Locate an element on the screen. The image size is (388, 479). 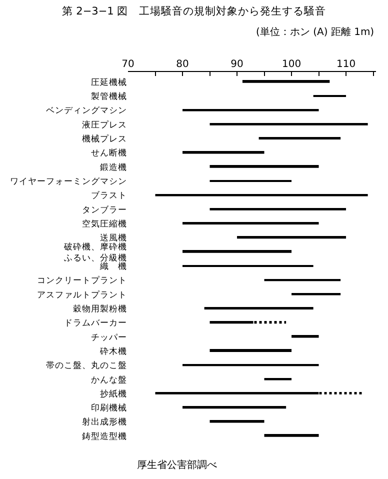
y-tick-label: アスファルトプラント is located at coordinates (82, 294).